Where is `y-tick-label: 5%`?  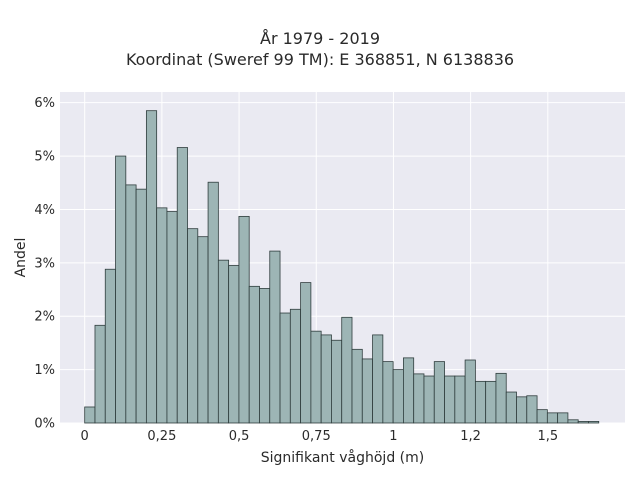
y-tick-label: 5% is located at coordinates (44, 157).